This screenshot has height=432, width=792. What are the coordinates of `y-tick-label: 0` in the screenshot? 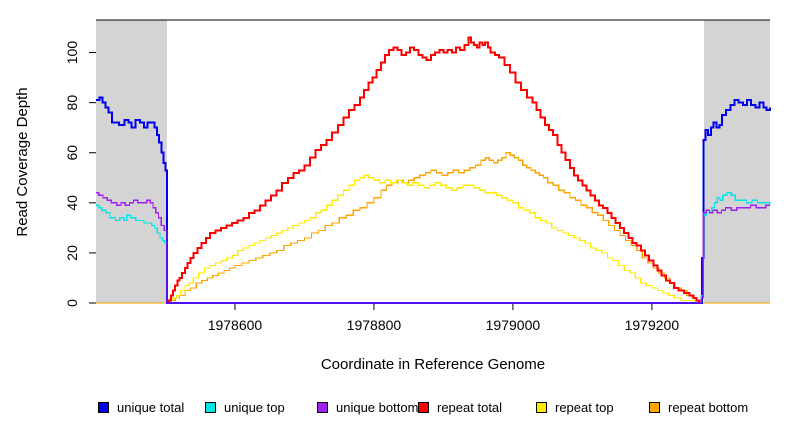 It's located at (72, 303).